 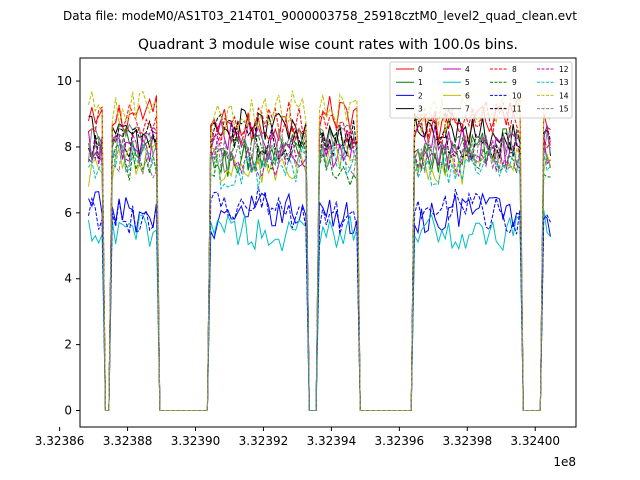 I want to click on x-tick-label: 3.32392, so click(x=264, y=441).